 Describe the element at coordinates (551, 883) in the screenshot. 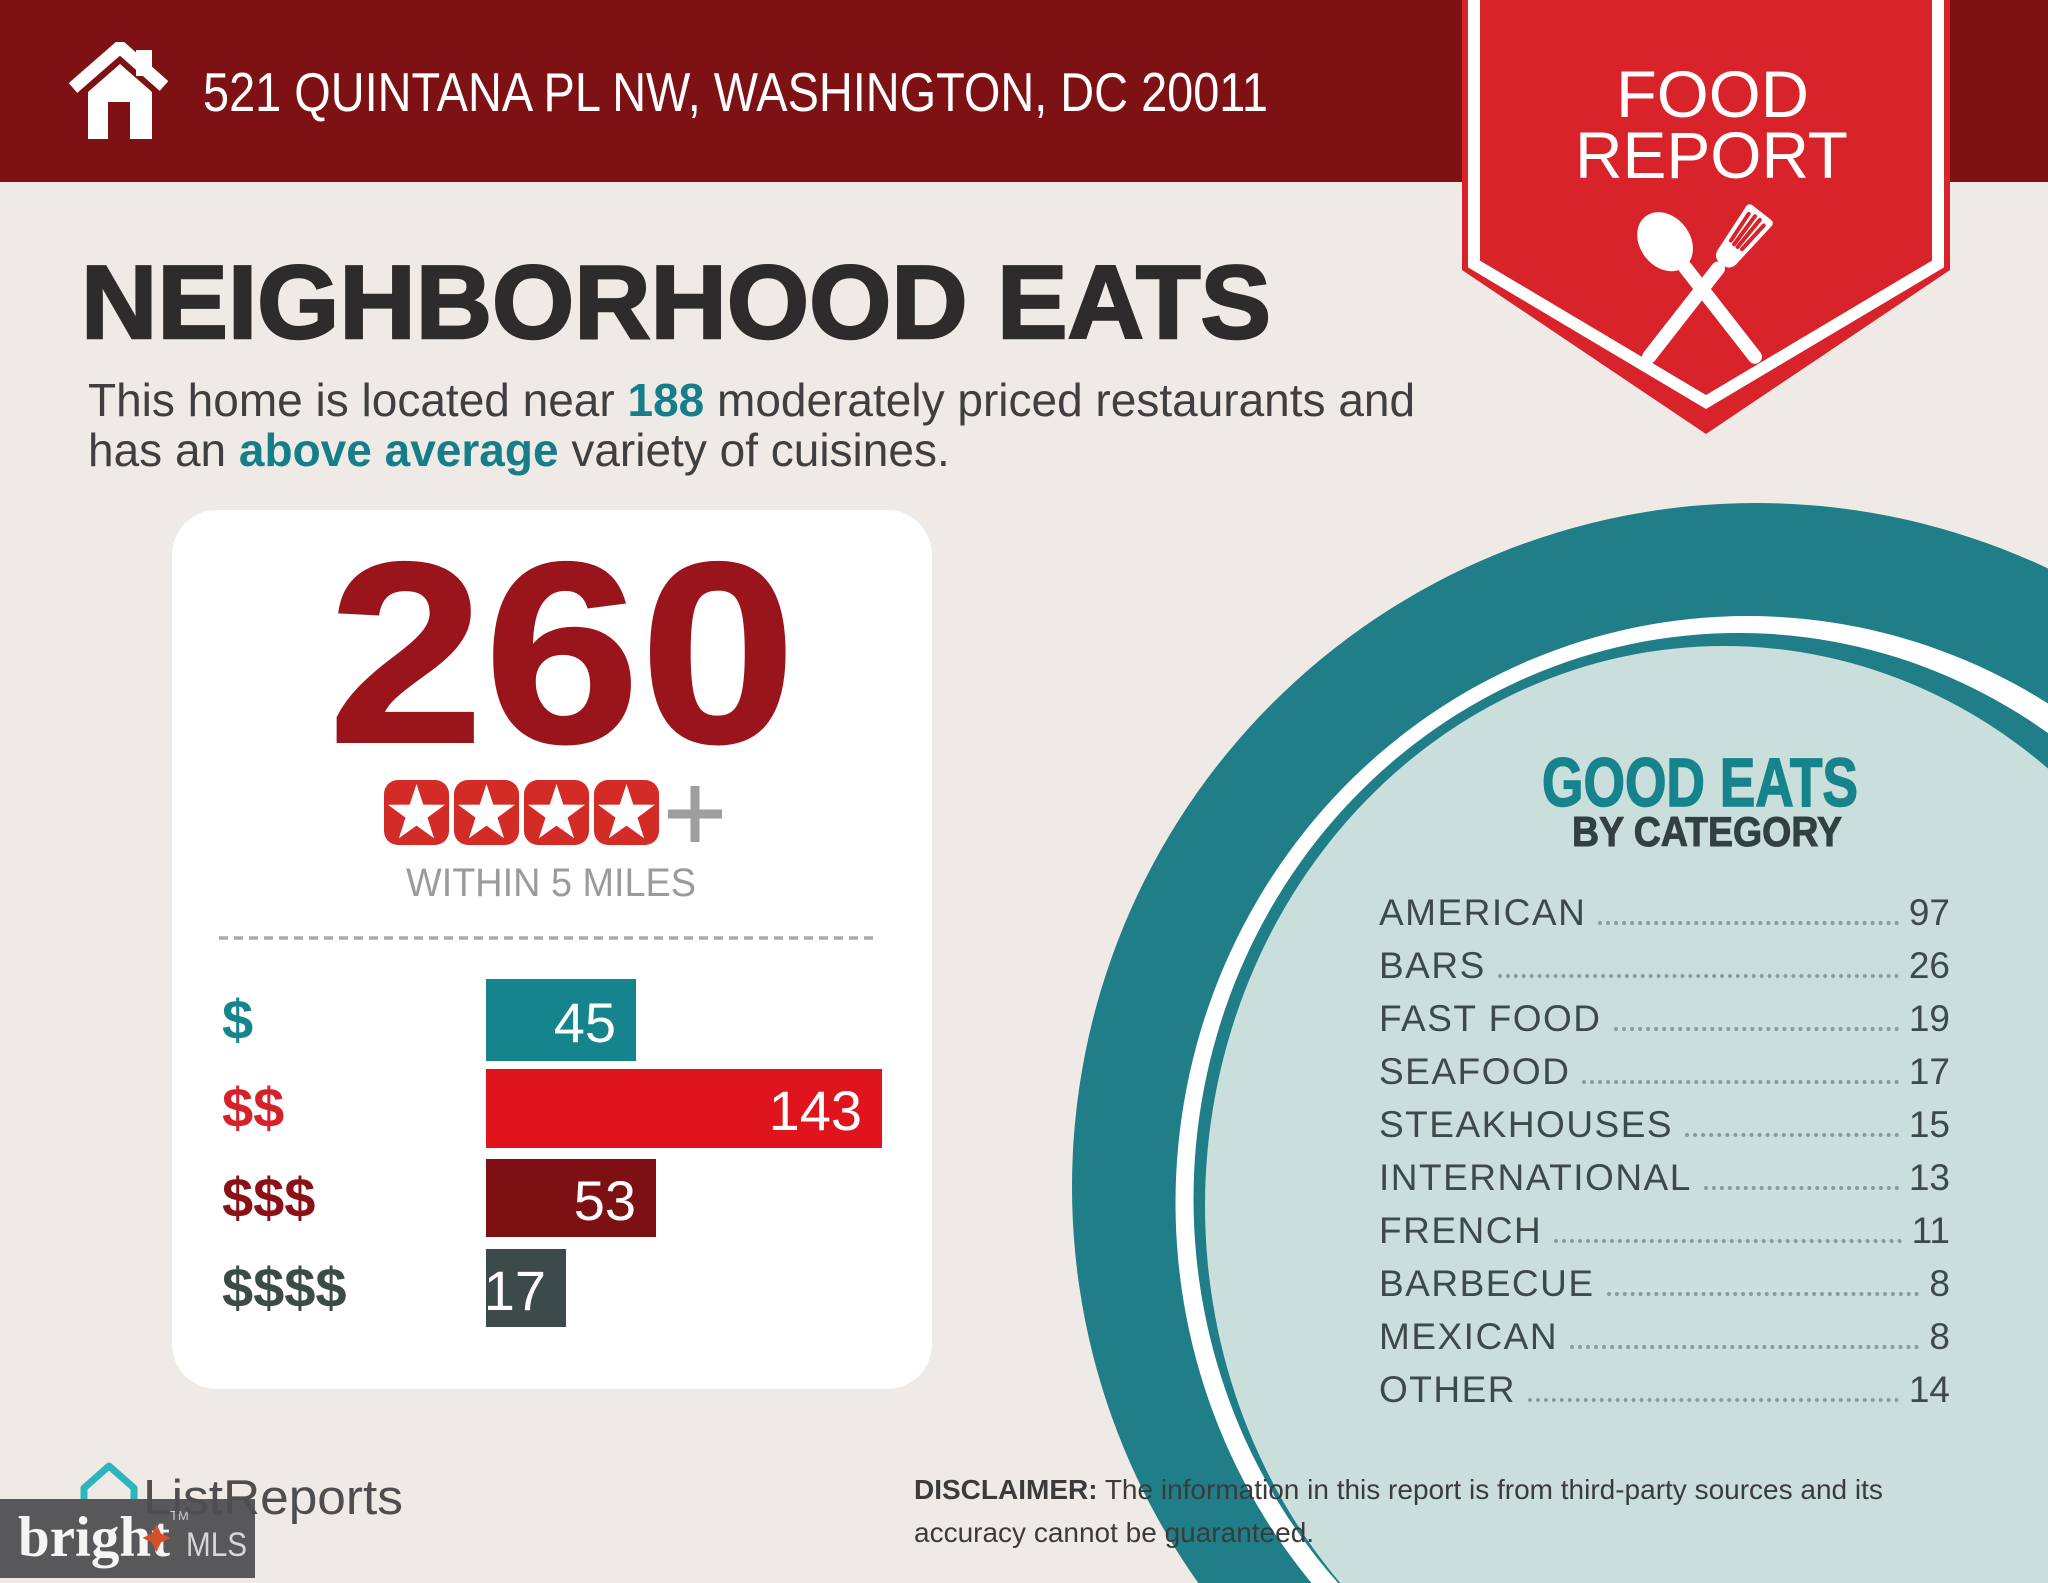

I see `svg-text: WITHIN 5 MILES` at that location.